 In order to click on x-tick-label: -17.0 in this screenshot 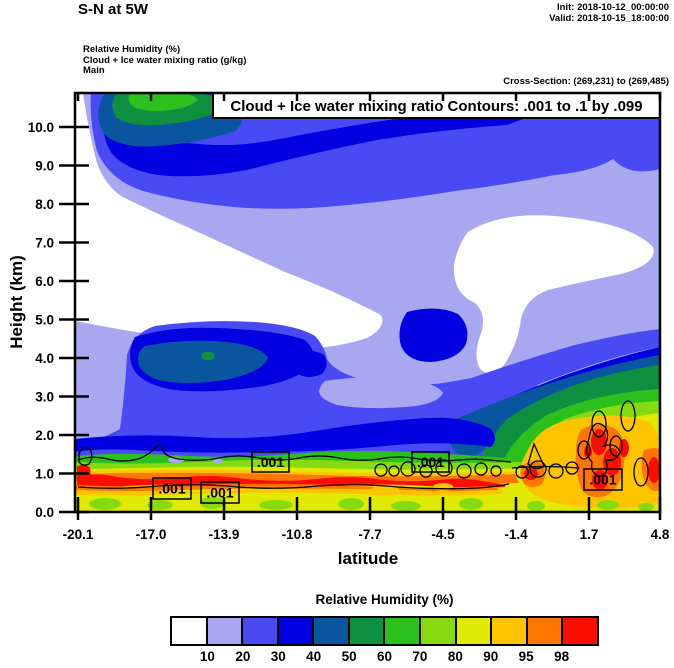, I will do `click(151, 534)`.